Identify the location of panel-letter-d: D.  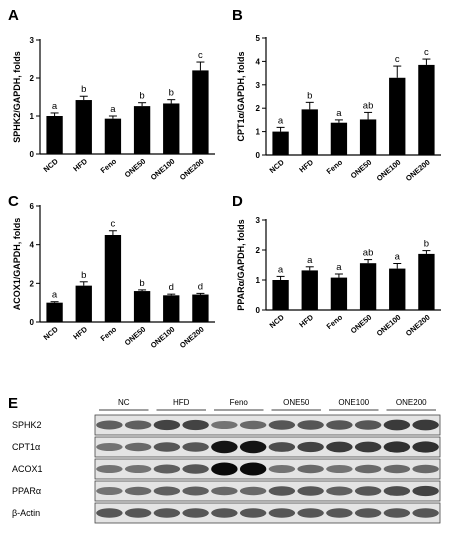
(237, 201).